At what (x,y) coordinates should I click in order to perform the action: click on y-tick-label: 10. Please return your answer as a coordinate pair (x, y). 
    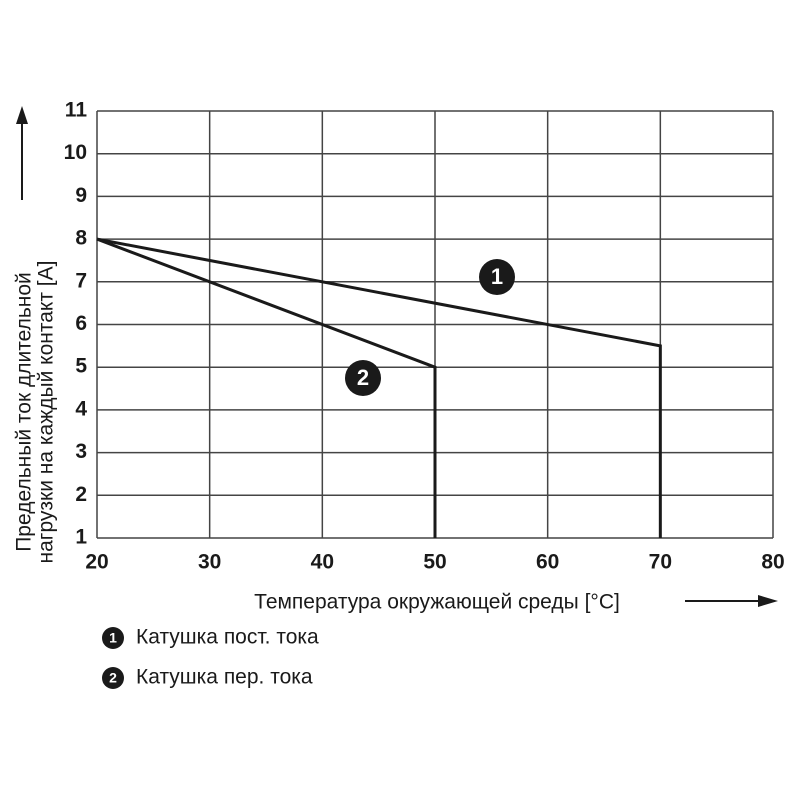
    Looking at the image, I should click on (75, 152).